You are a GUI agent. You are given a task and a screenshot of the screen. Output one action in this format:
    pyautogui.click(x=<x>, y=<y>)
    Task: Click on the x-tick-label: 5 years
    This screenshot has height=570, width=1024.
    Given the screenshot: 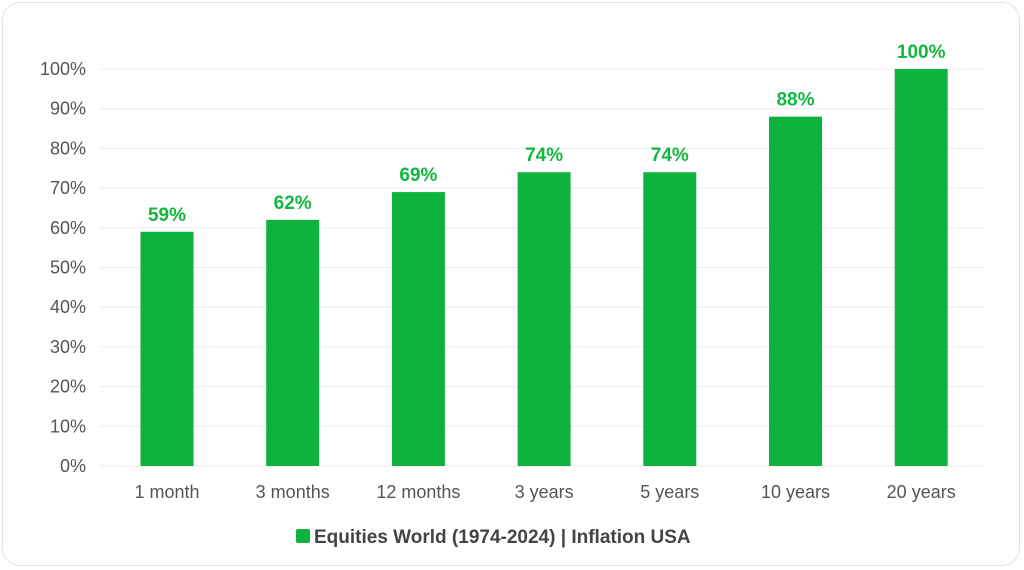 What is the action you would take?
    pyautogui.click(x=669, y=492)
    